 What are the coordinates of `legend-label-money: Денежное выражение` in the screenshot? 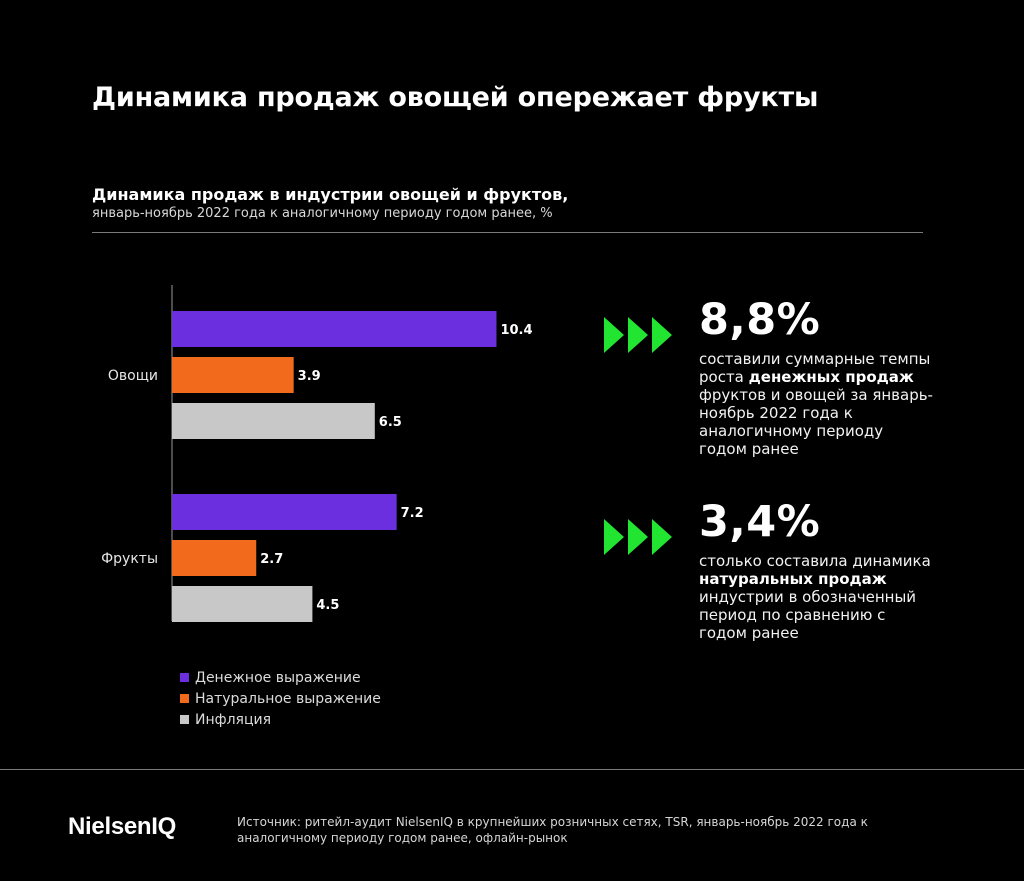 It's located at (278, 677).